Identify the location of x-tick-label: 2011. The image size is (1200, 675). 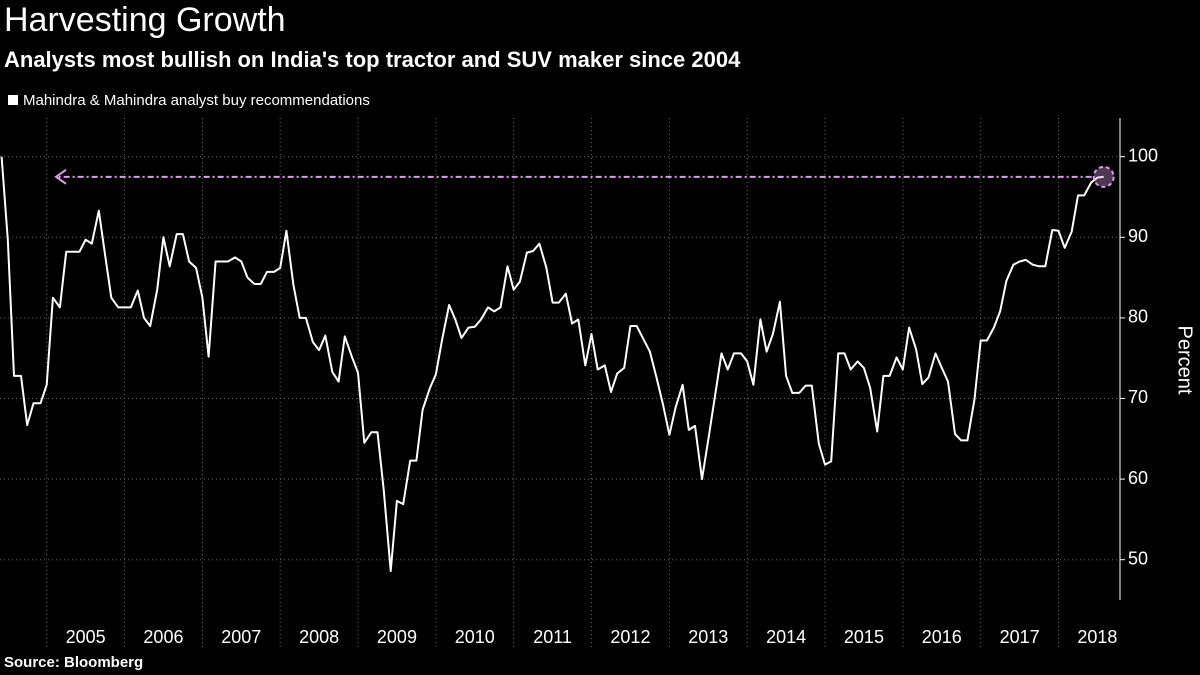
(552, 637).